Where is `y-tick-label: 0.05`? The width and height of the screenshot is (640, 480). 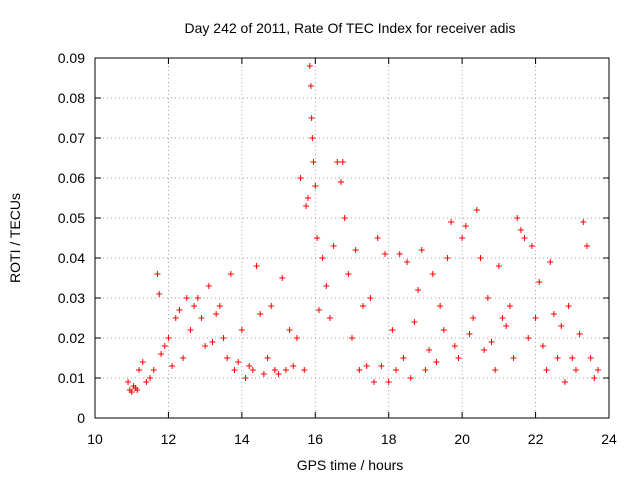 y-tick-label: 0.05 is located at coordinates (71, 218).